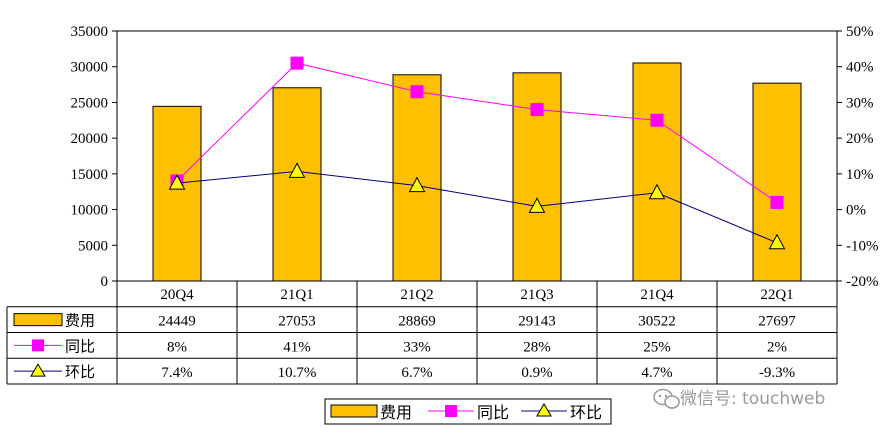  I want to click on table-cell: 41%, so click(297, 347).